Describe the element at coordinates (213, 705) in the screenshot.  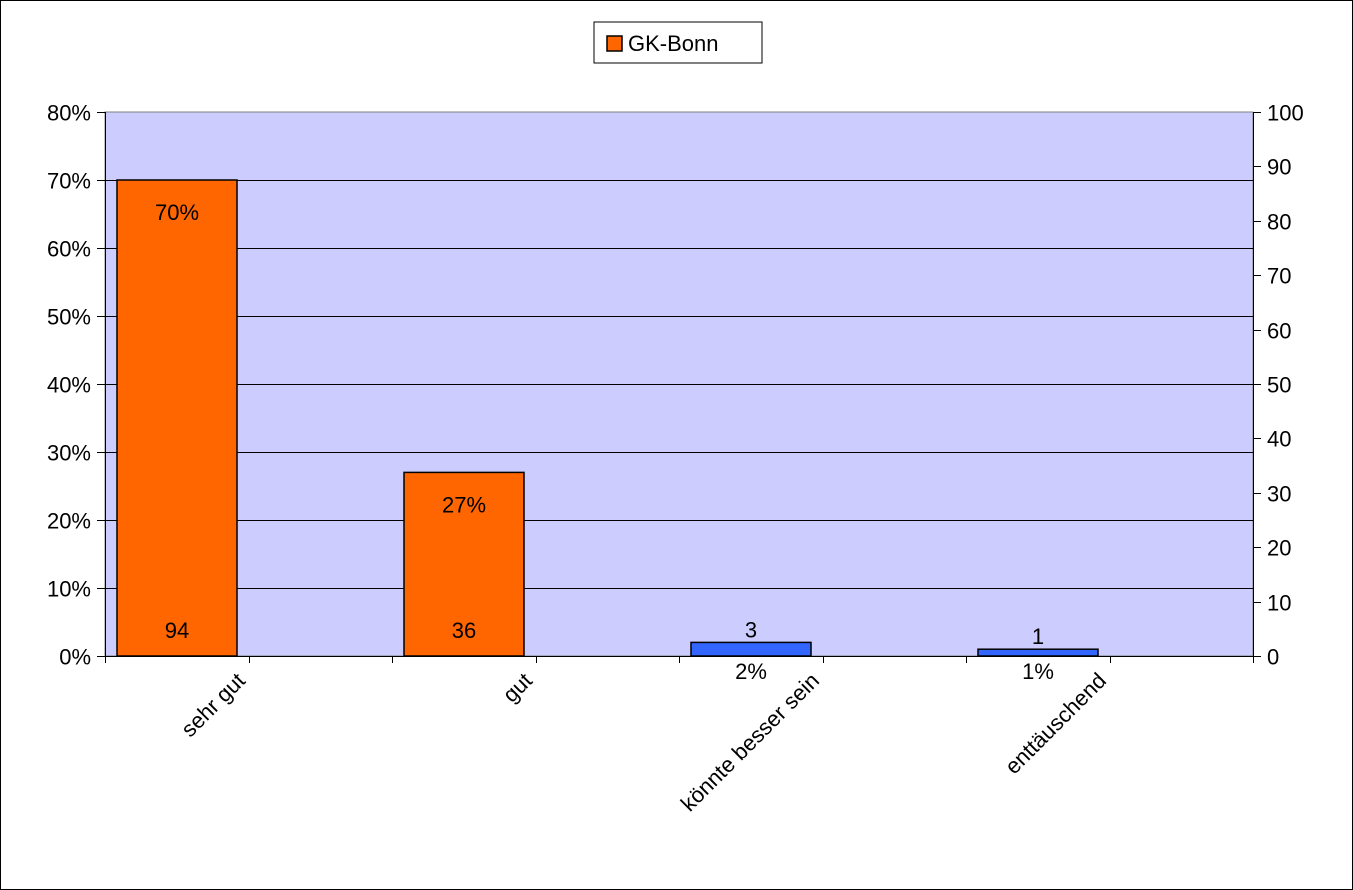
I see `x-category-label: sehr gut` at that location.